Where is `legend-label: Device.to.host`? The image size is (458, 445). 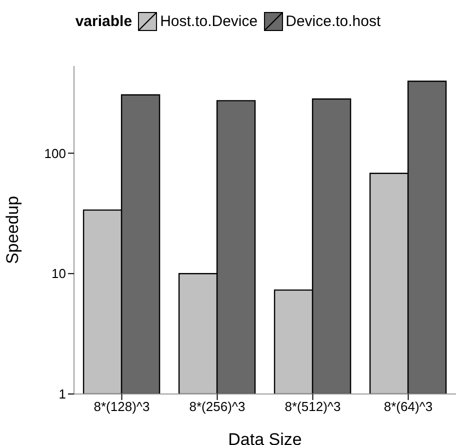
legend-label: Device.to.host is located at coordinates (333, 21).